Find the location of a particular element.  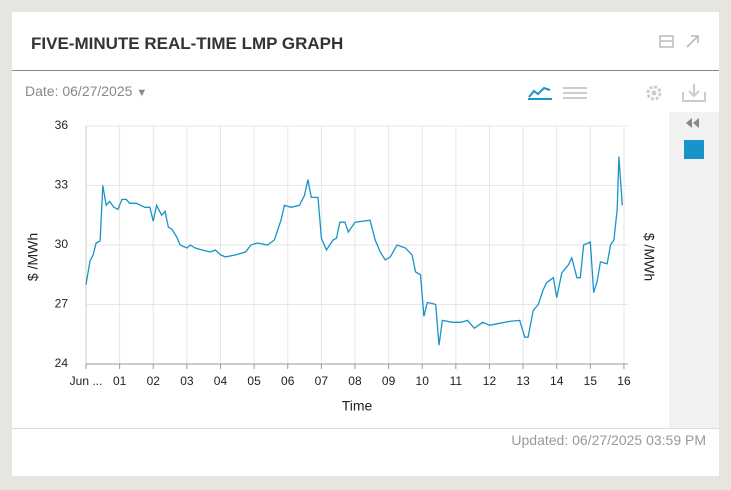

x-tick-label: 01 is located at coordinates (120, 381).